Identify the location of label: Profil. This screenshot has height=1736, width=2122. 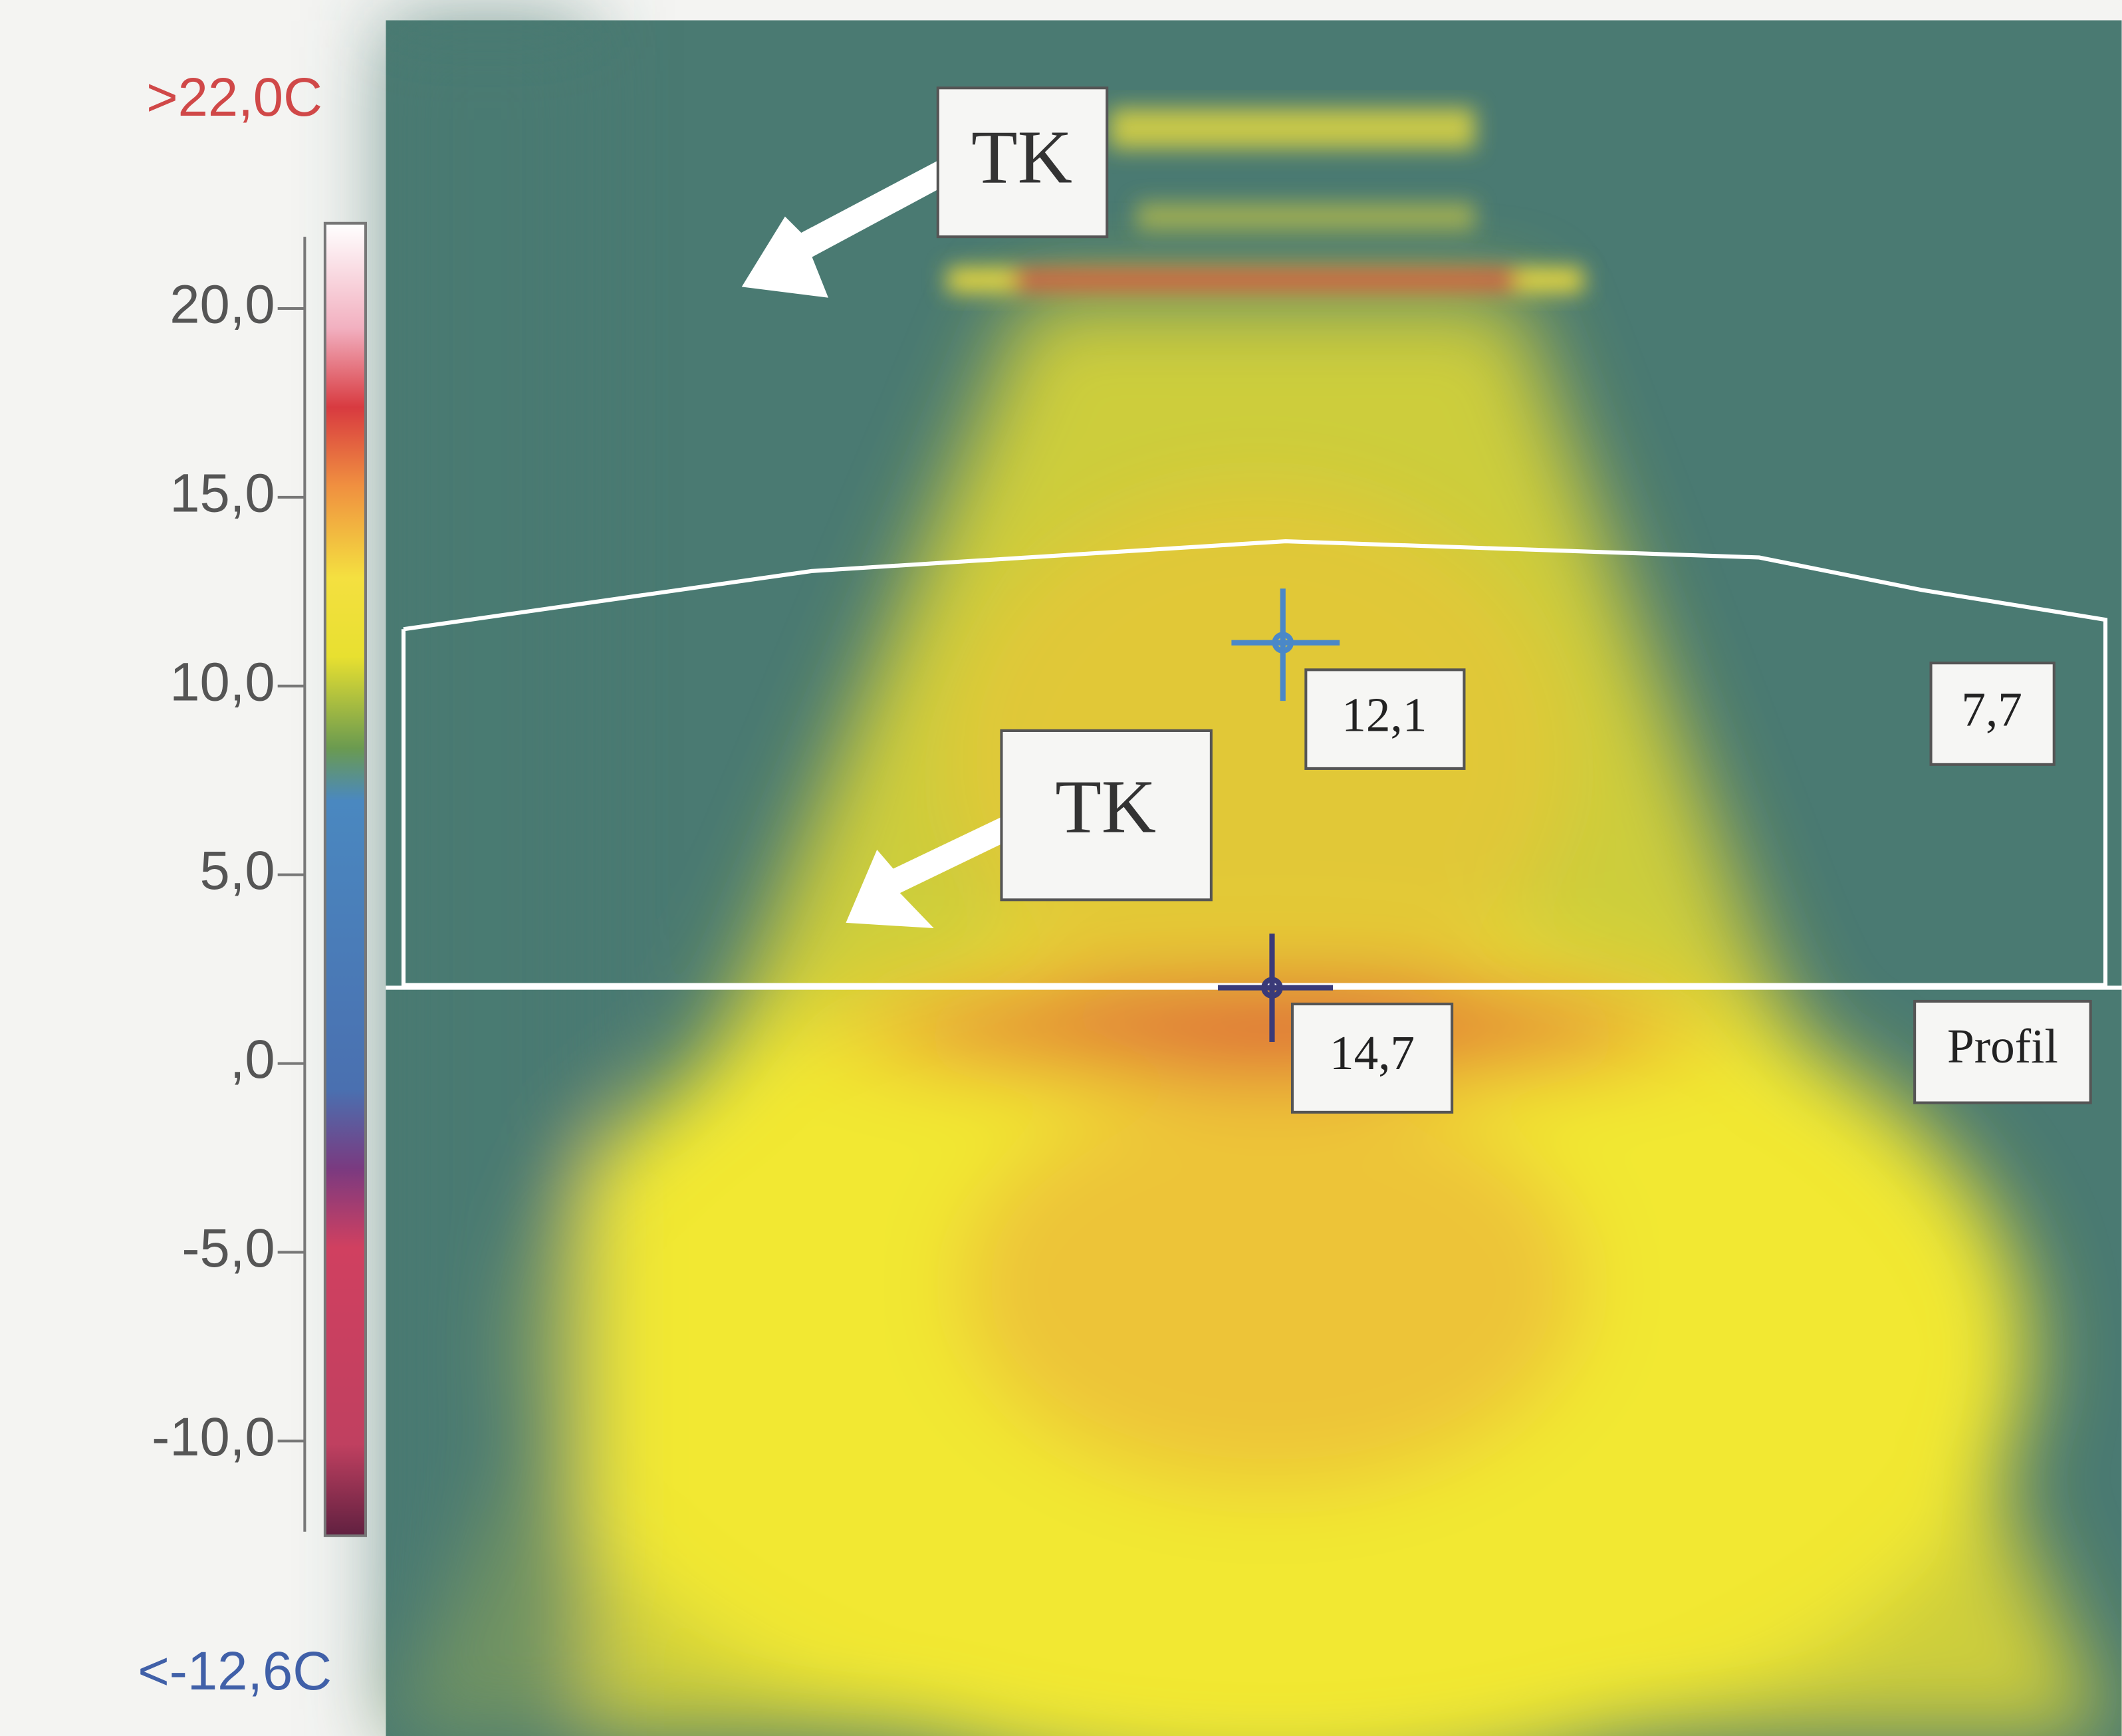
(2003, 1046).